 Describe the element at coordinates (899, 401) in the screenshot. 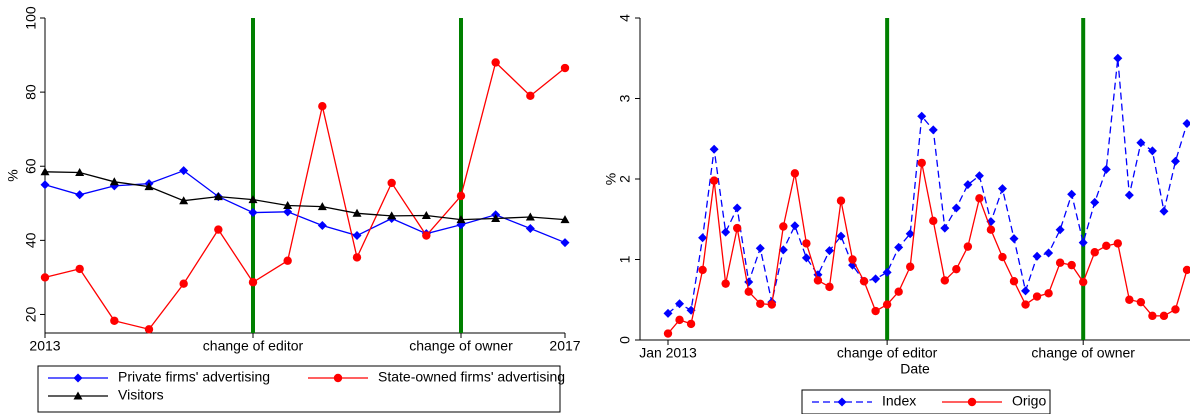

I see `legend-label: Index` at that location.